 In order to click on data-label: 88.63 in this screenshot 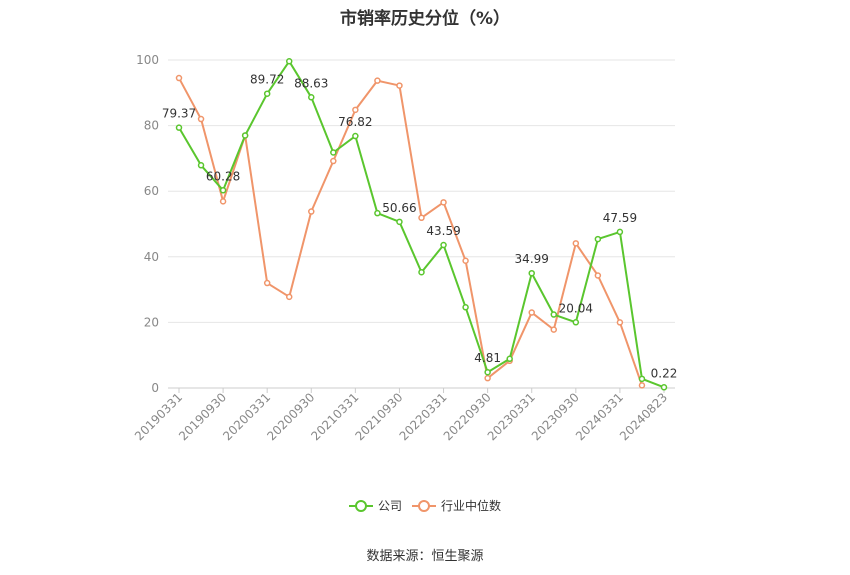, I will do `click(311, 83)`.